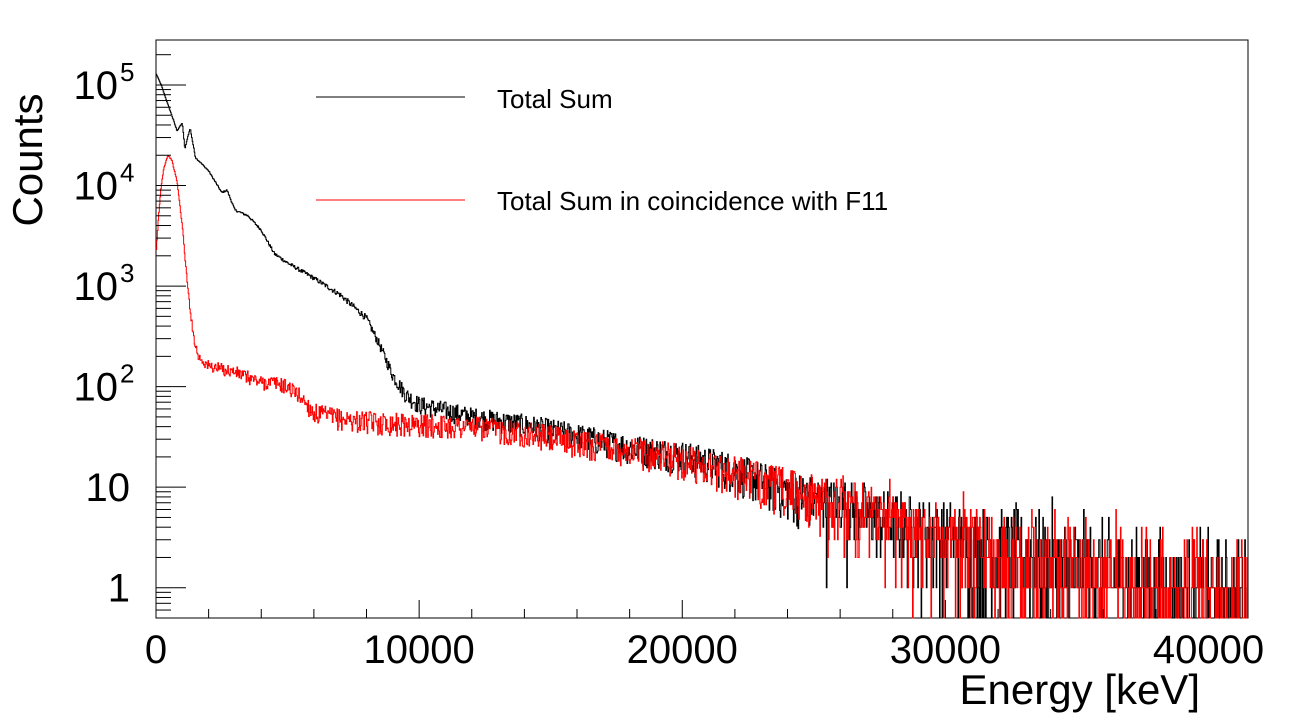 The height and width of the screenshot is (720, 1301). I want to click on y-axis-title: Counts, so click(27, 159).